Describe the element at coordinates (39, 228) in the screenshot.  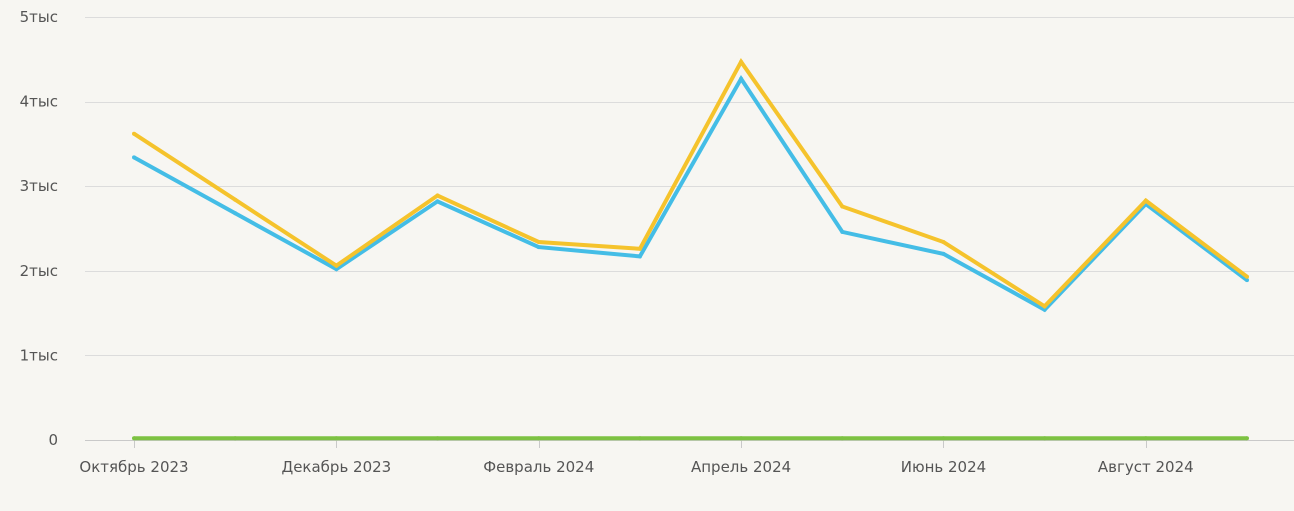
I see `y-axis-ticks: 0 1тыс 2тыс 3тыс 4тыс 5тыс` at that location.